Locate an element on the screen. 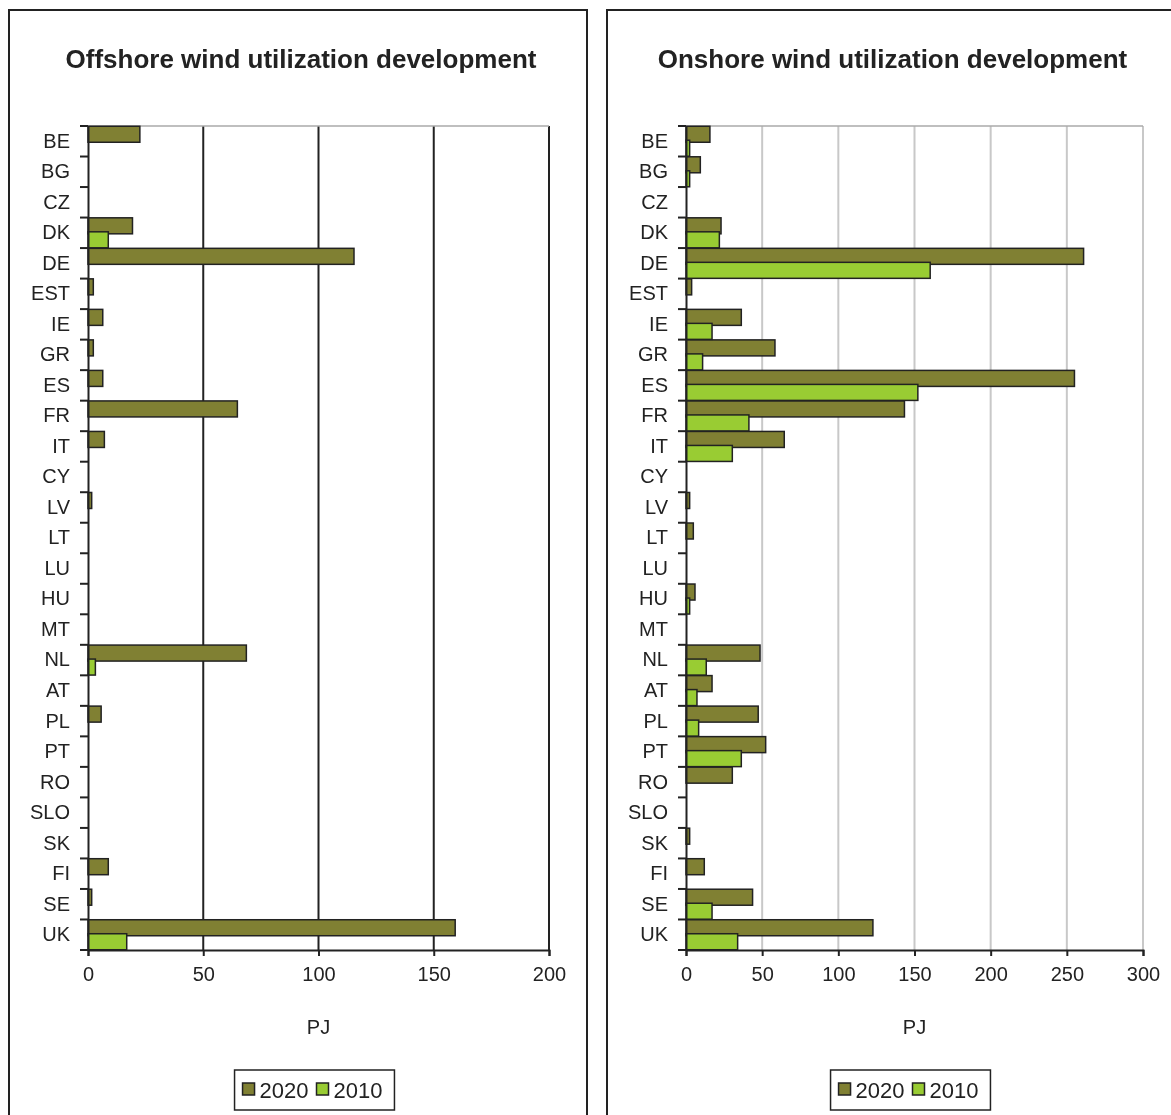  x-tick-label: 250 is located at coordinates (1067, 974).